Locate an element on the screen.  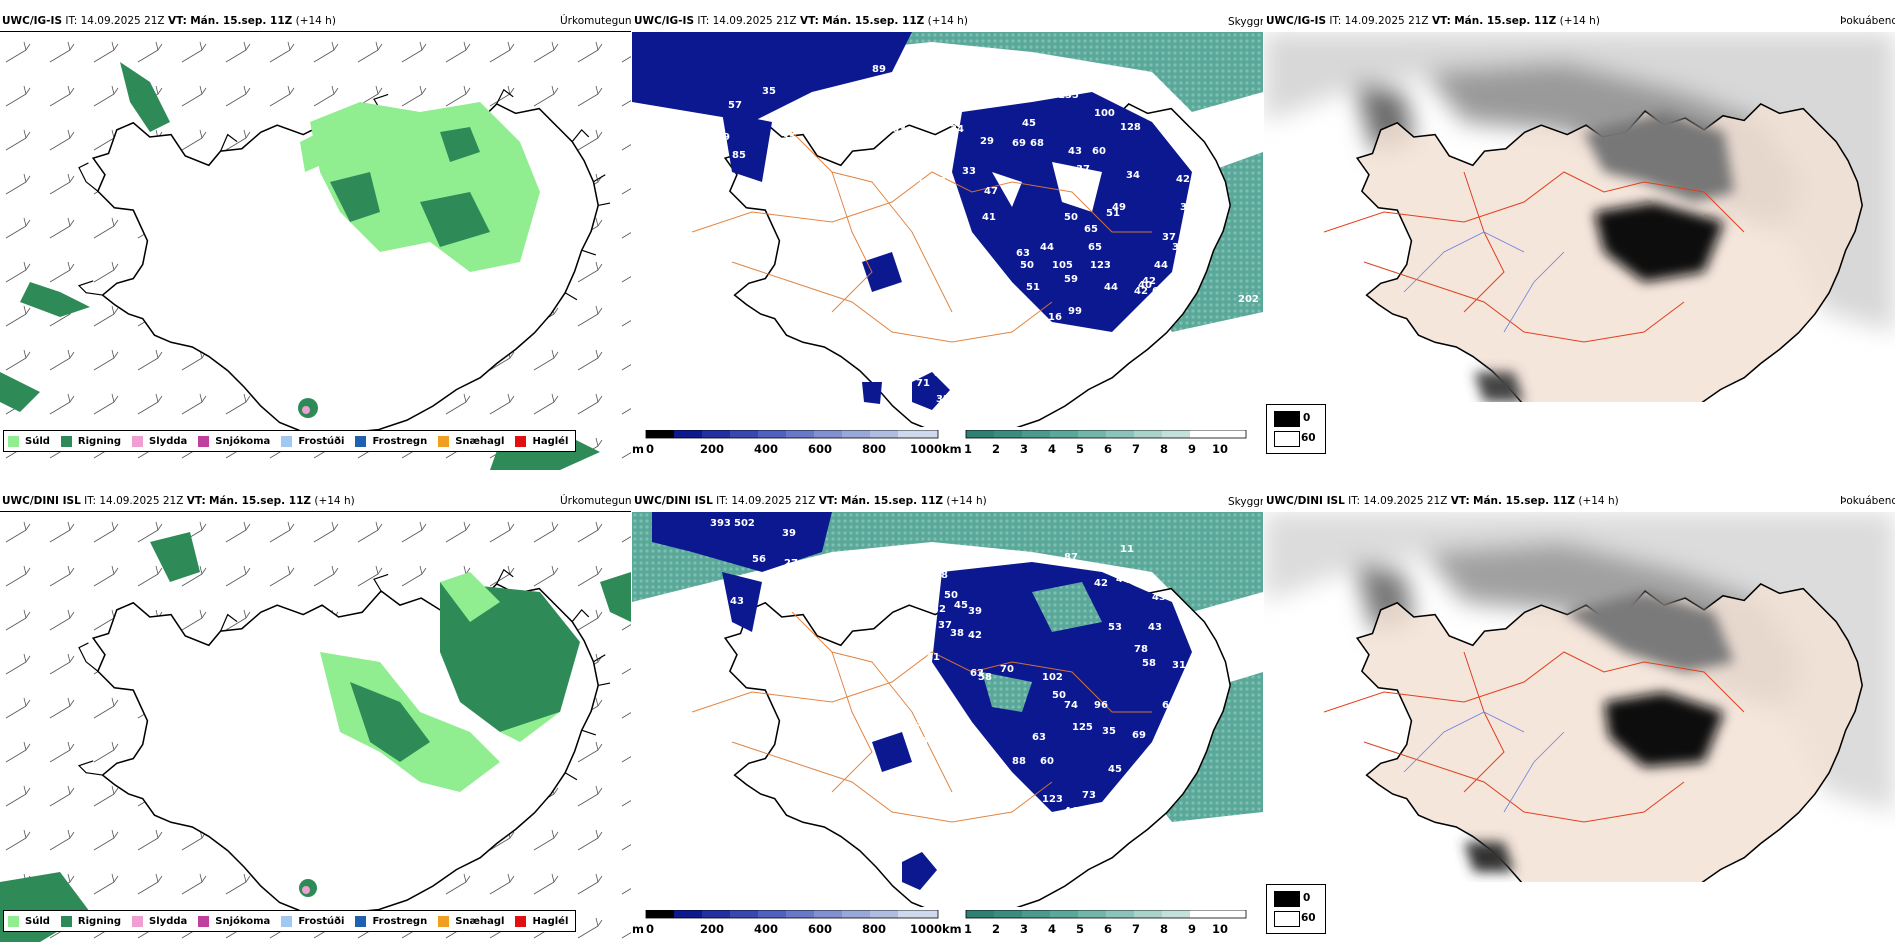
legend-item: Rigning is located at coordinates (90, 441).